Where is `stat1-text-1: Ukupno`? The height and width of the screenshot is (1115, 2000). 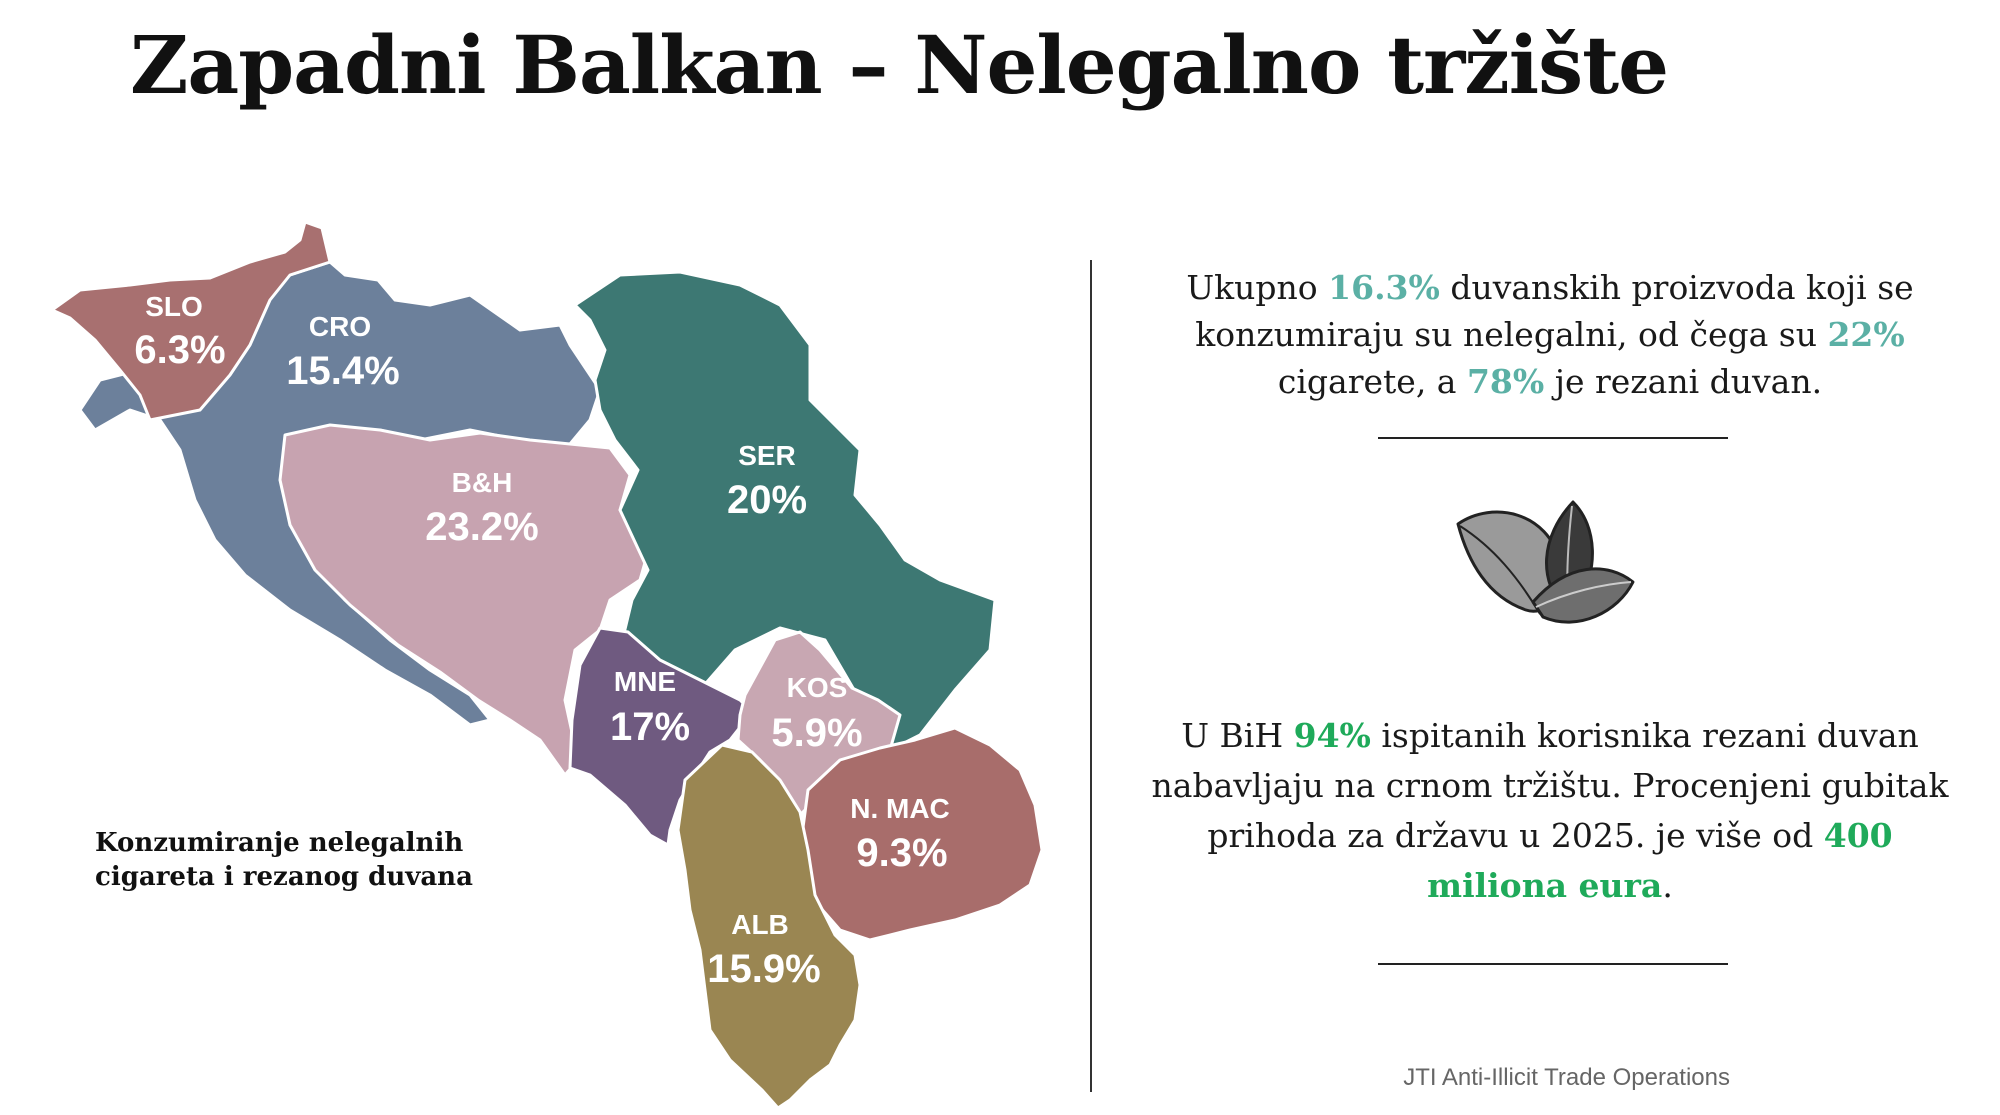
stat1-text-1: Ukupno is located at coordinates (1257, 287).